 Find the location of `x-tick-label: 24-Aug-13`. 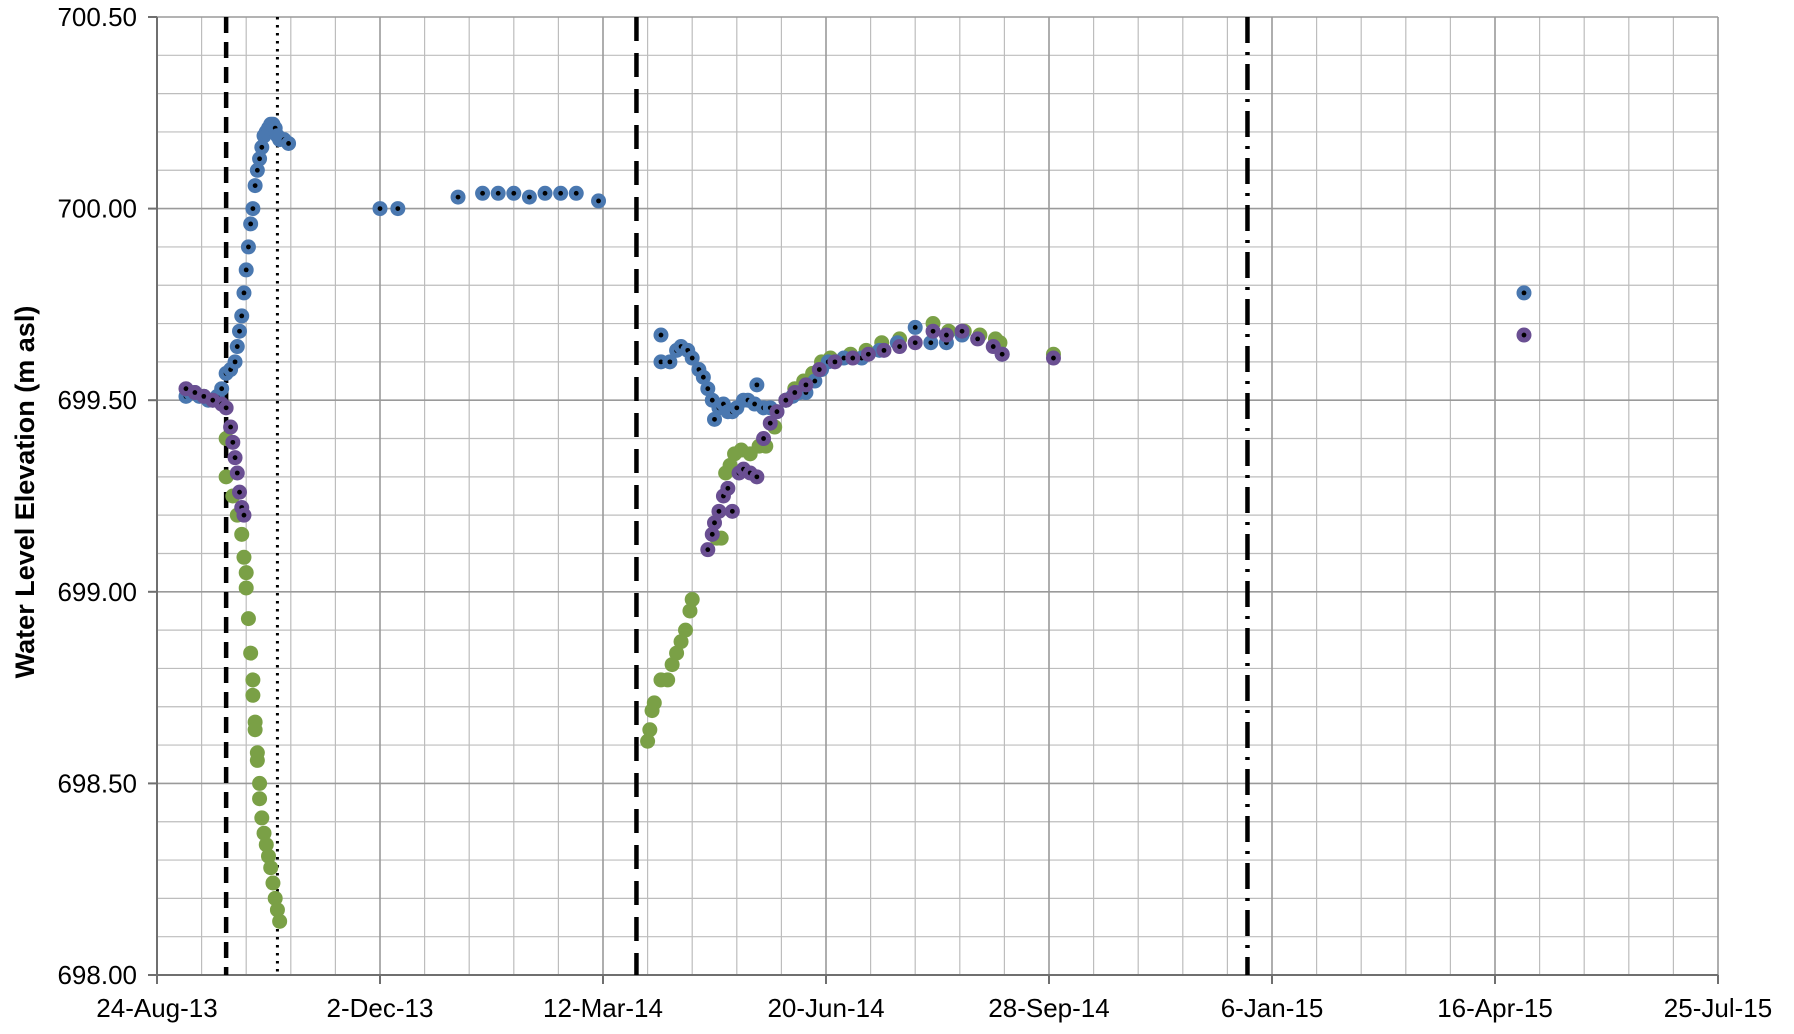

x-tick-label: 24-Aug-13 is located at coordinates (156, 1008).